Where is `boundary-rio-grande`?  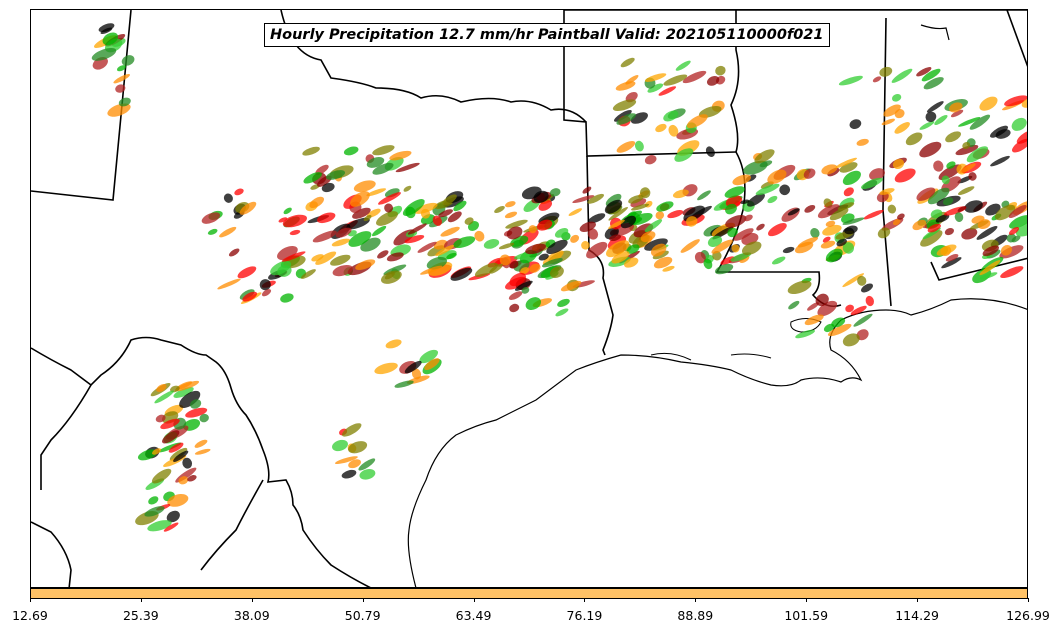 boundary-rio-grande is located at coordinates (201, 461).